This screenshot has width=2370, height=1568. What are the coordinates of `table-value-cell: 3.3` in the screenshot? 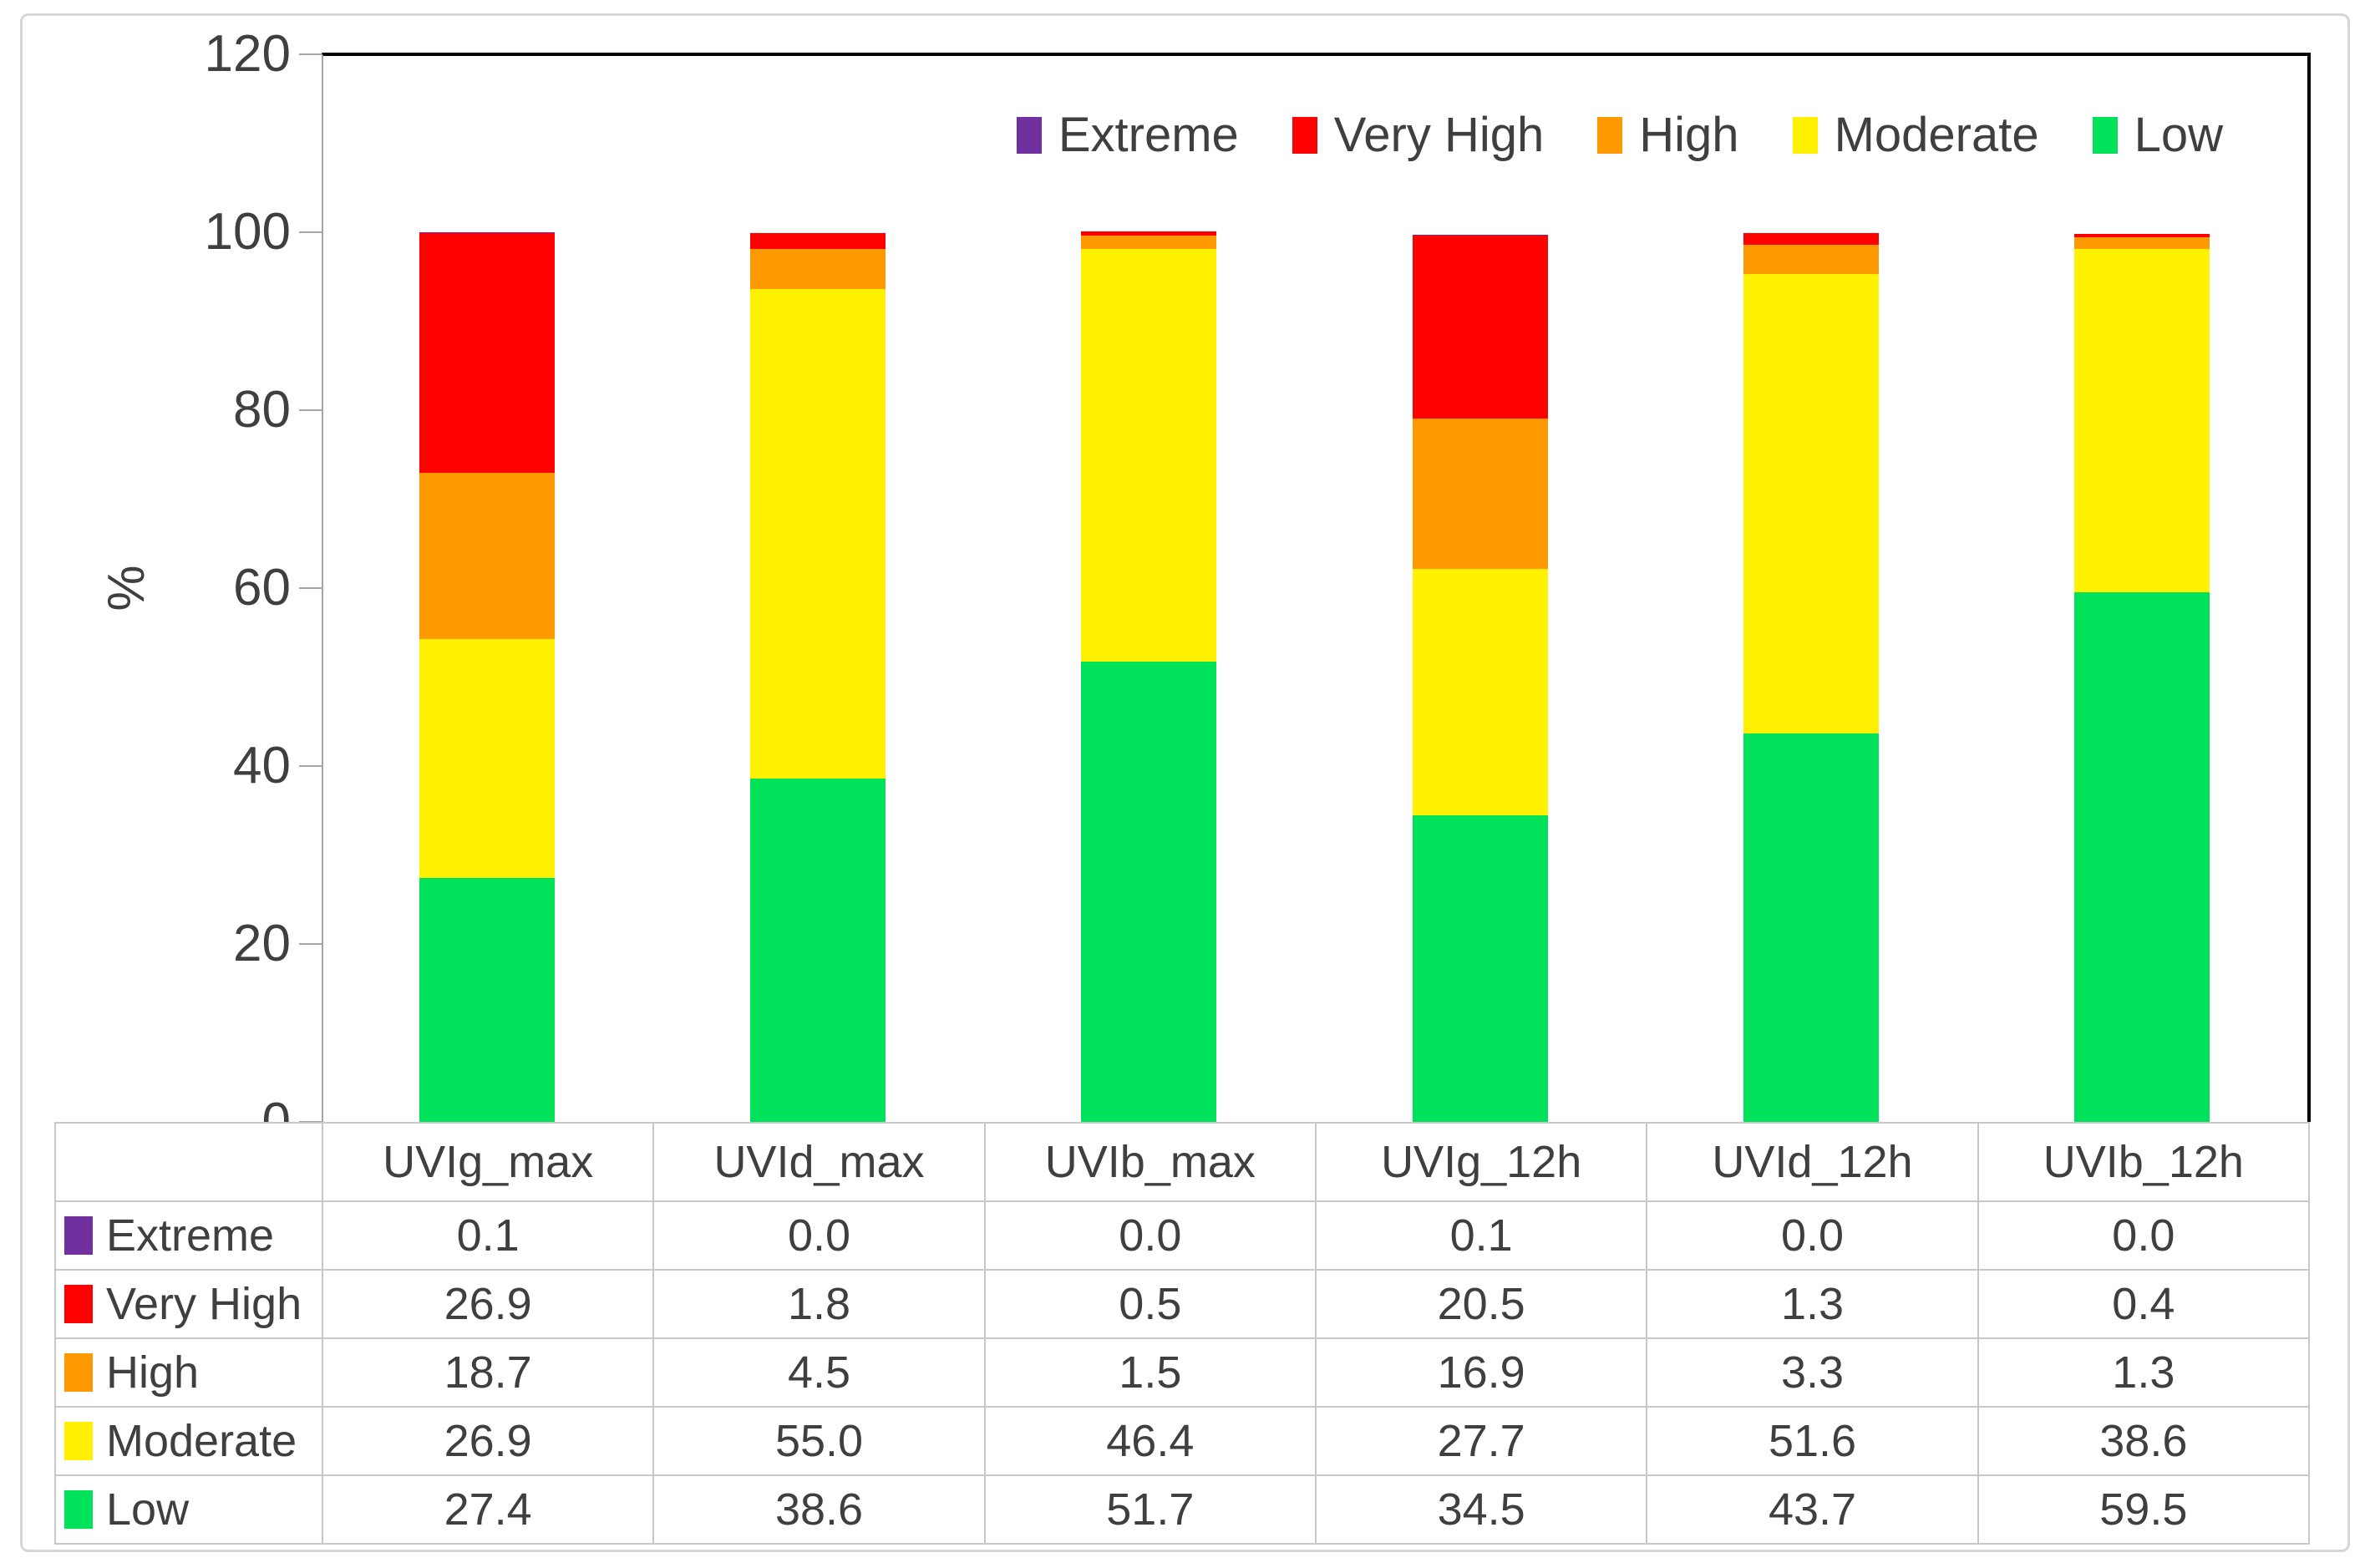 It's located at (1813, 1373).